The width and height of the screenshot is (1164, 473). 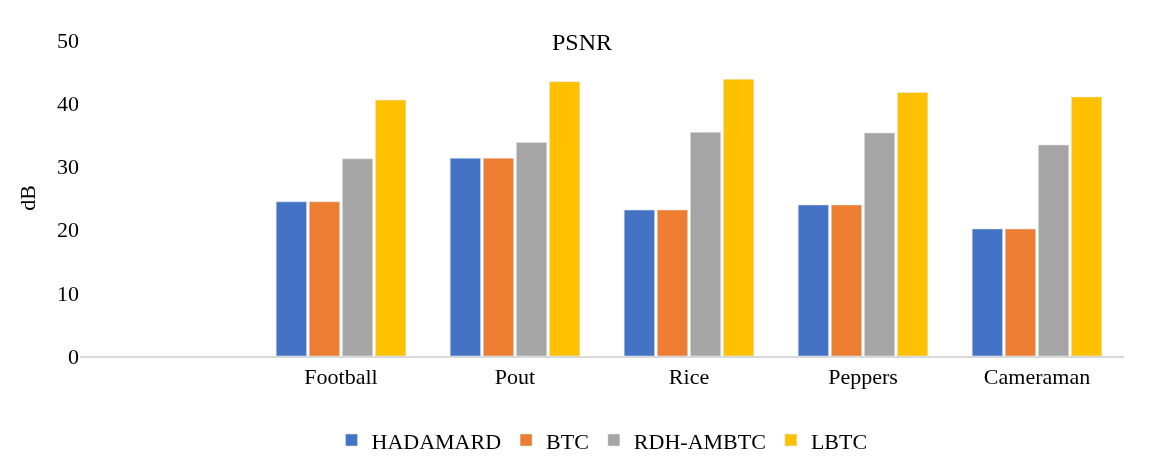 I want to click on legend-label: LBTC, so click(x=839, y=441).